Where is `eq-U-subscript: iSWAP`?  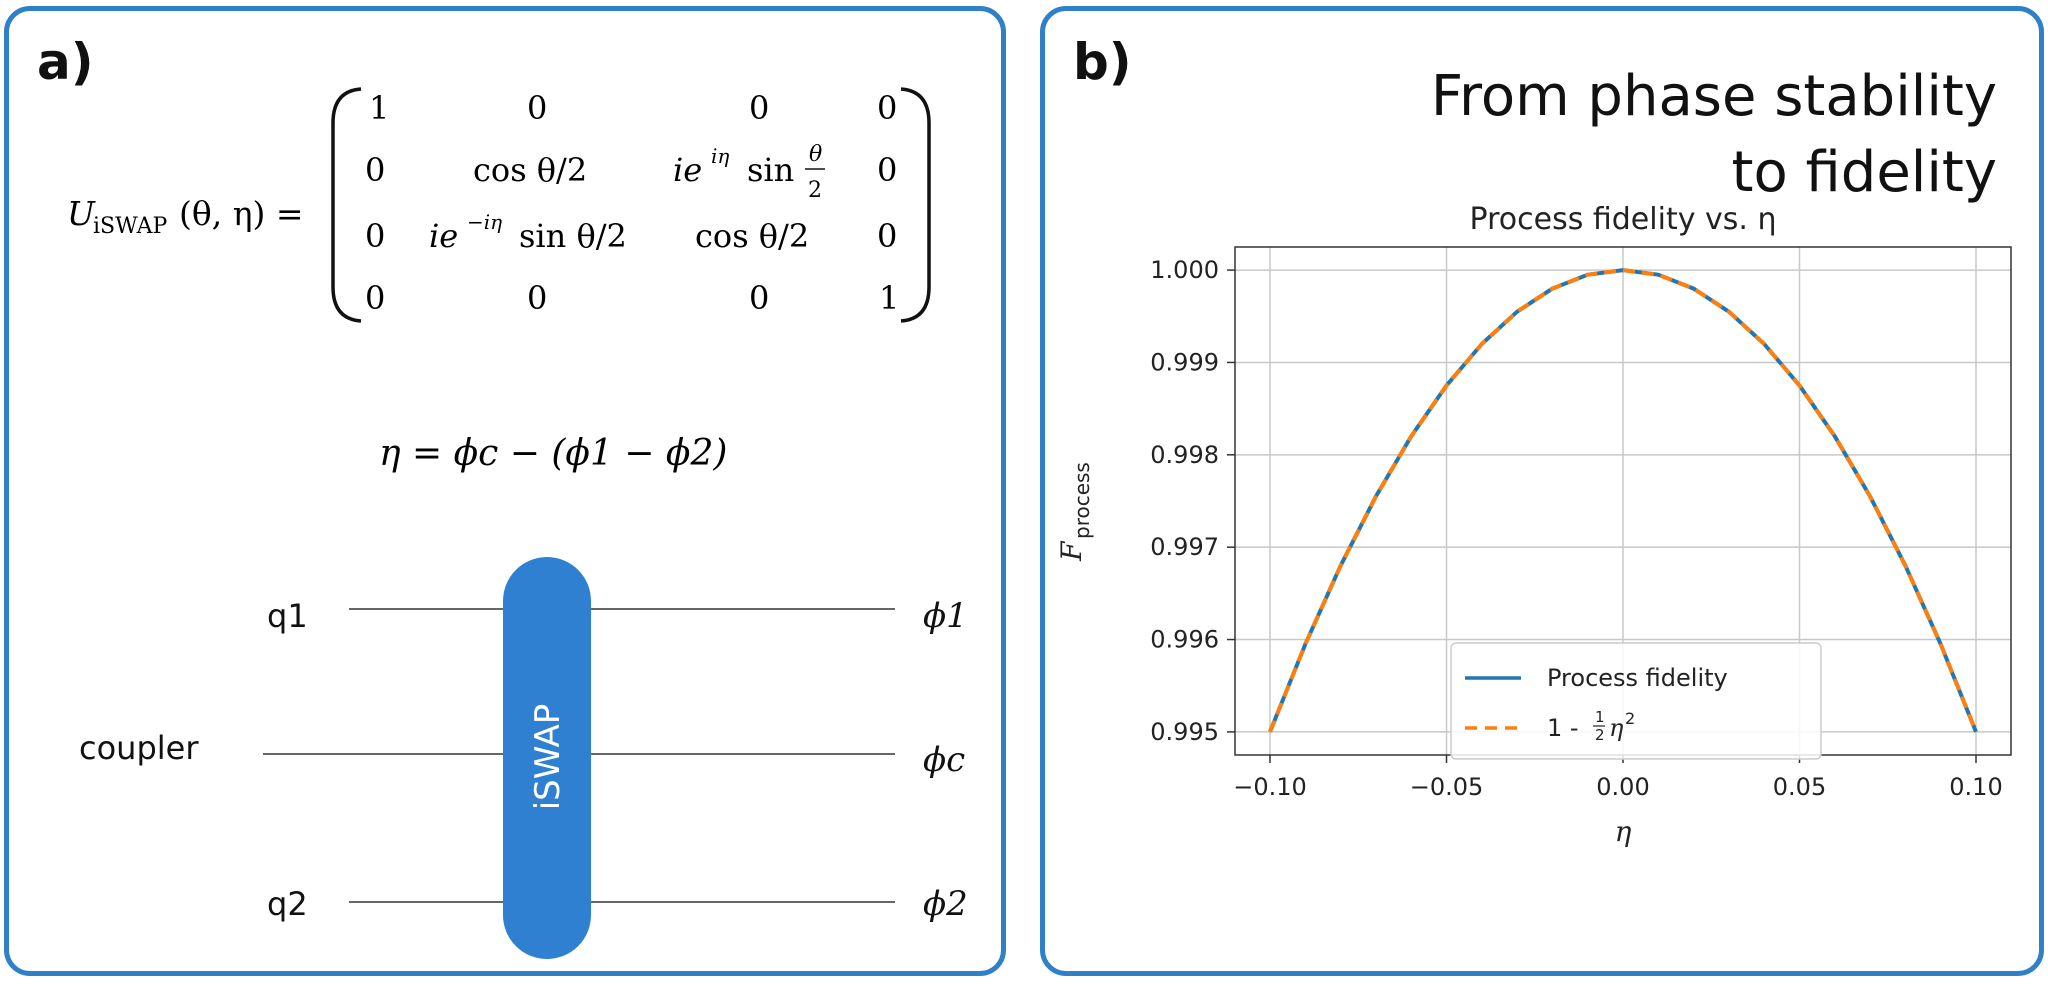
eq-U-subscript: iSWAP is located at coordinates (130, 226).